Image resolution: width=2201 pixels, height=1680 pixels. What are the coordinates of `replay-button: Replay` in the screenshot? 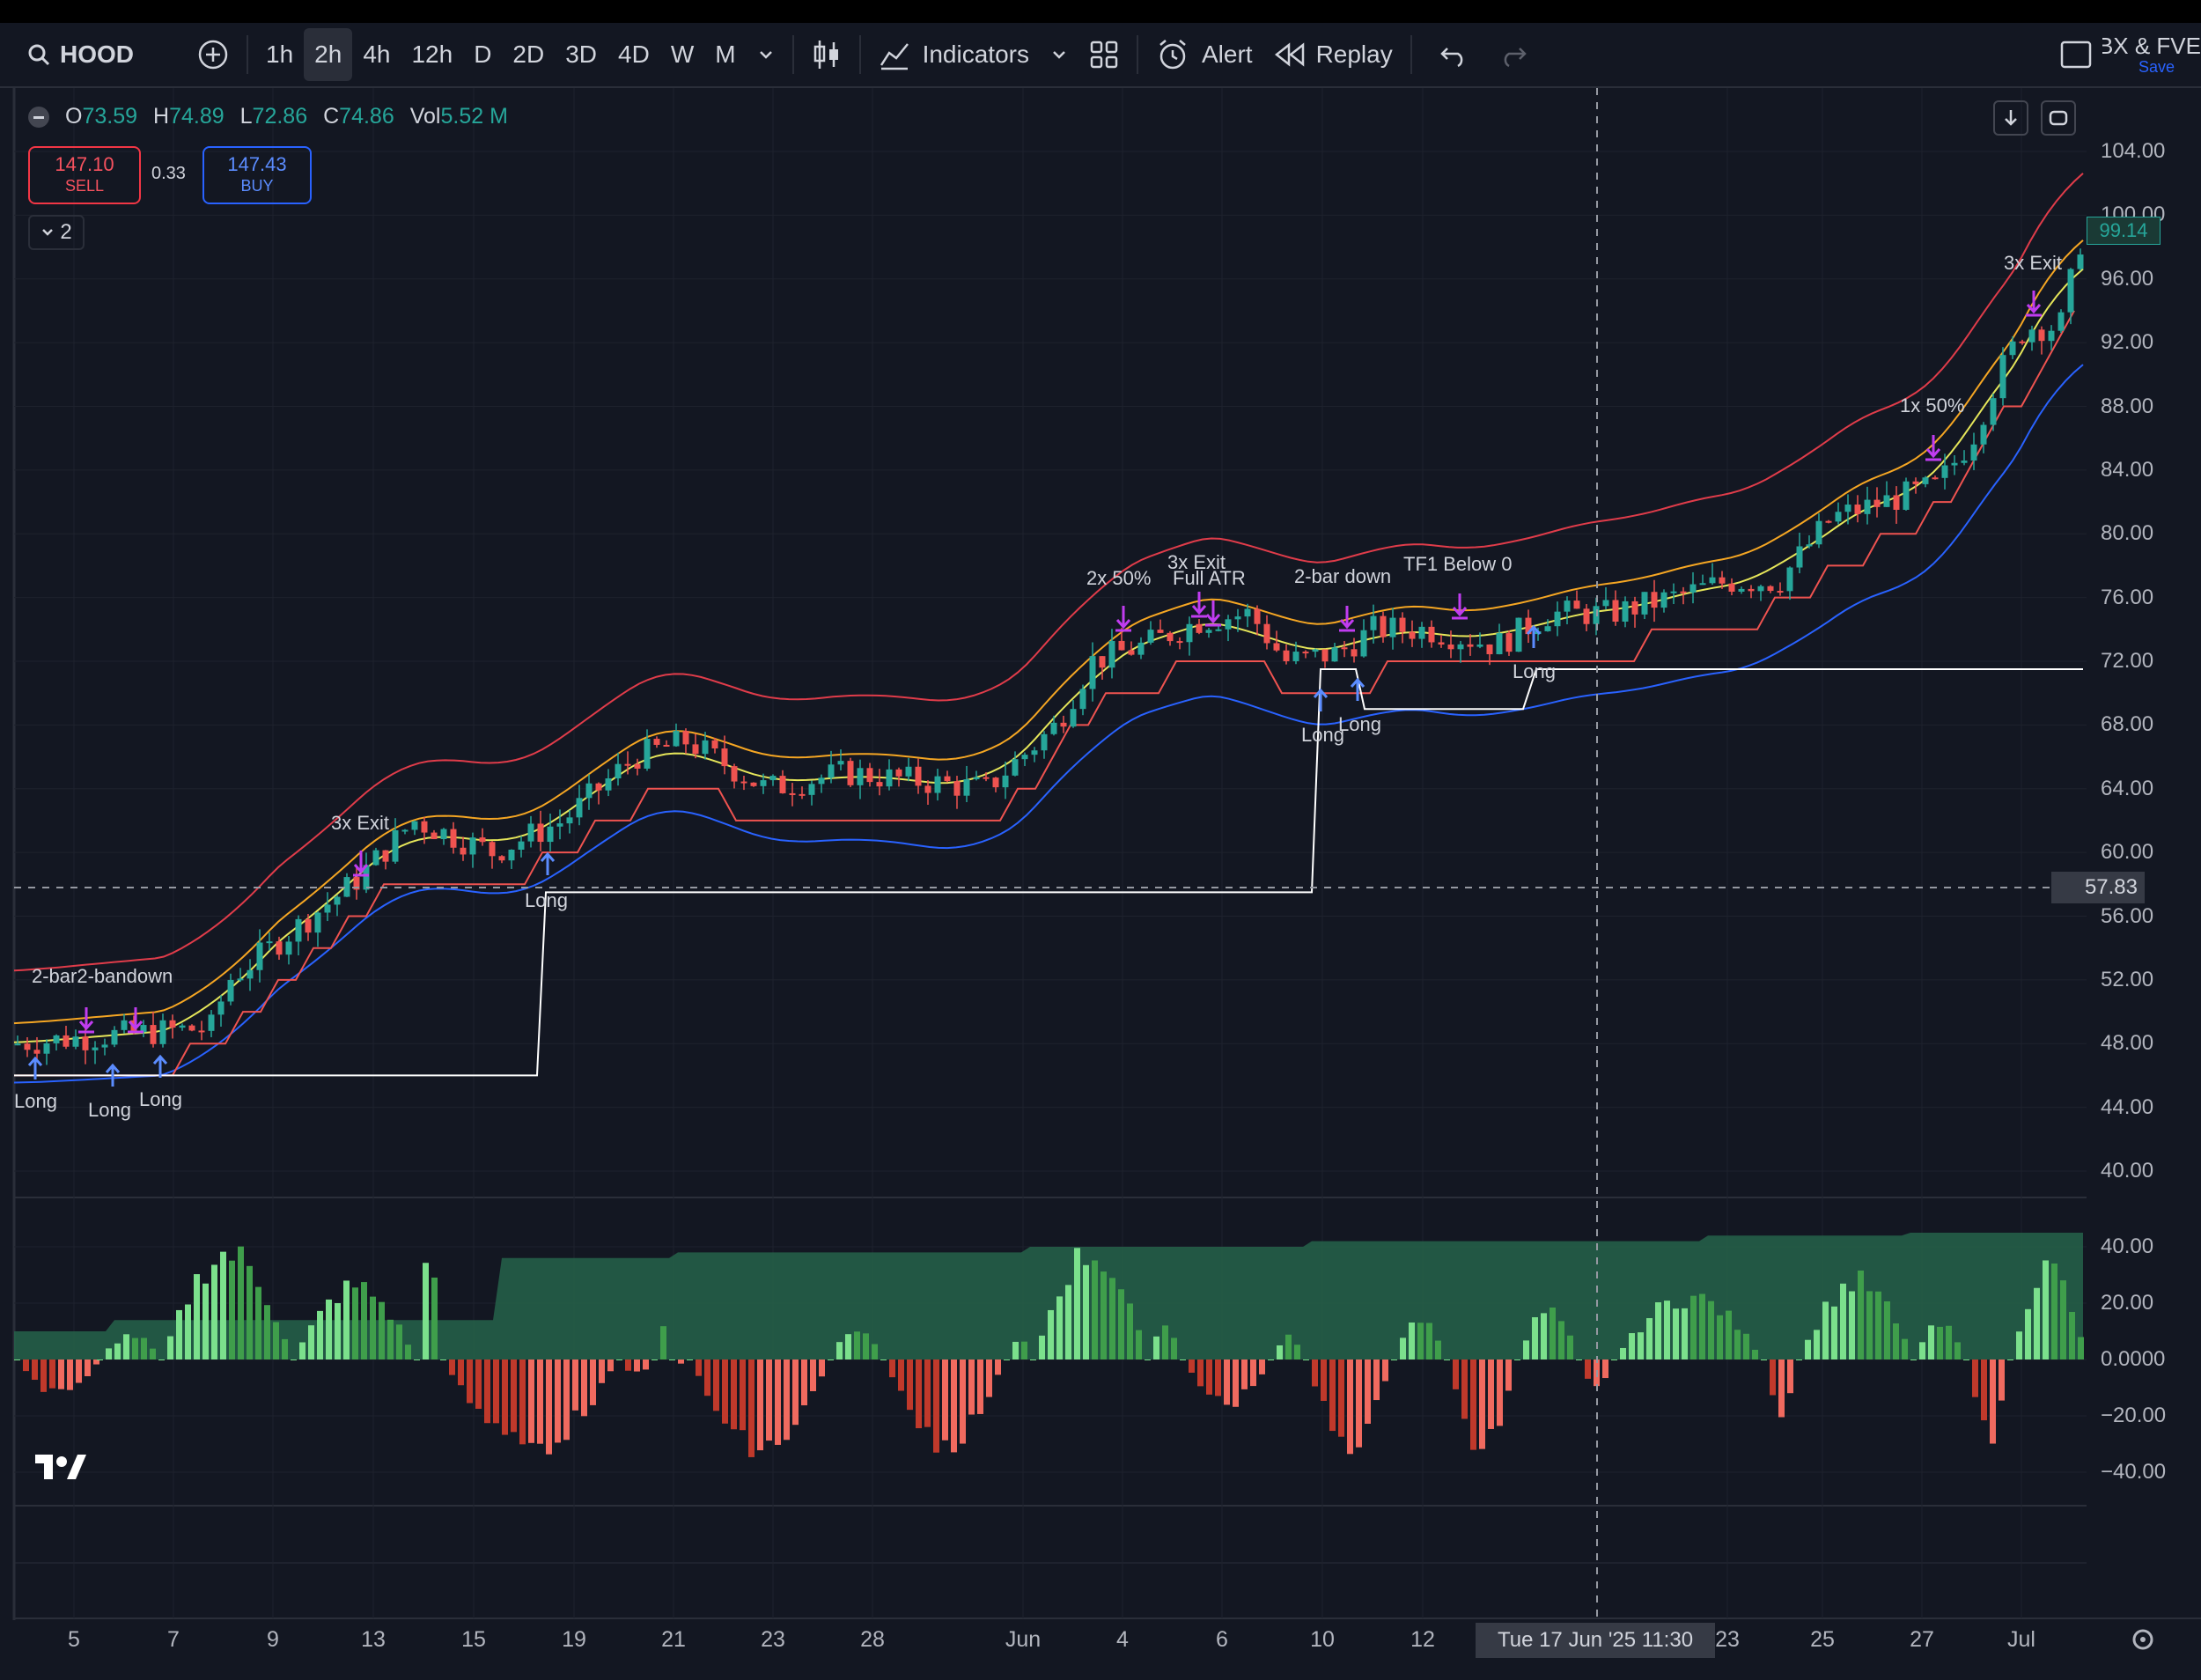 It's located at (1333, 54).